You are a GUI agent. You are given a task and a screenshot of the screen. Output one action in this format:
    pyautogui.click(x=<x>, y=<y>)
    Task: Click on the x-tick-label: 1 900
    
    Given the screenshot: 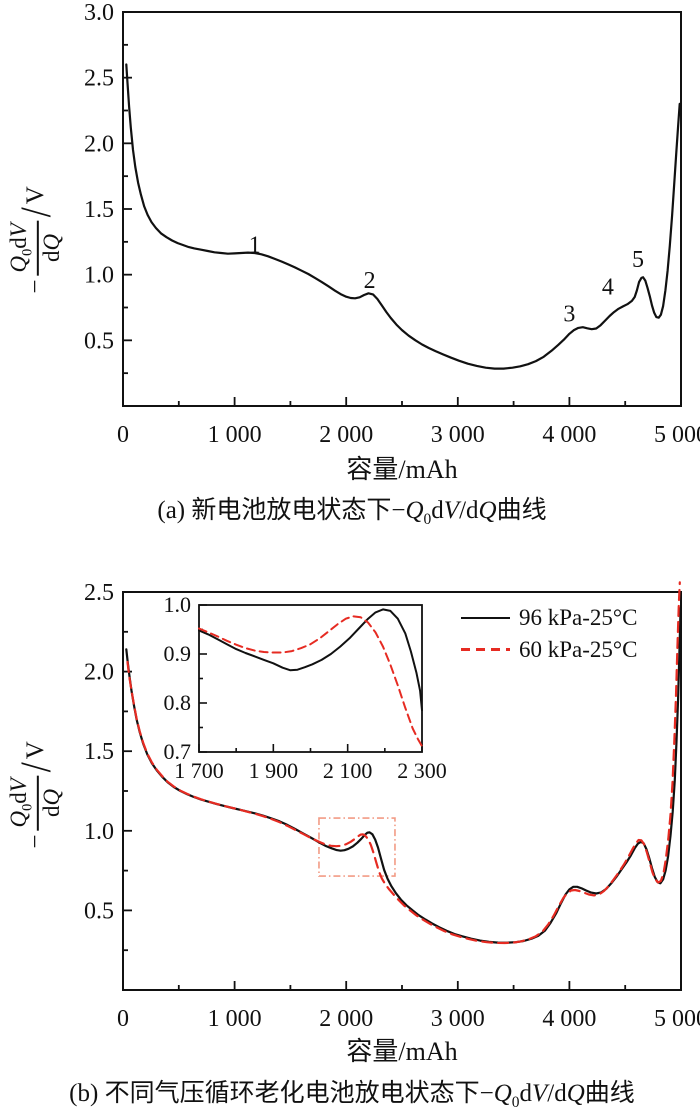 What is the action you would take?
    pyautogui.click(x=274, y=770)
    